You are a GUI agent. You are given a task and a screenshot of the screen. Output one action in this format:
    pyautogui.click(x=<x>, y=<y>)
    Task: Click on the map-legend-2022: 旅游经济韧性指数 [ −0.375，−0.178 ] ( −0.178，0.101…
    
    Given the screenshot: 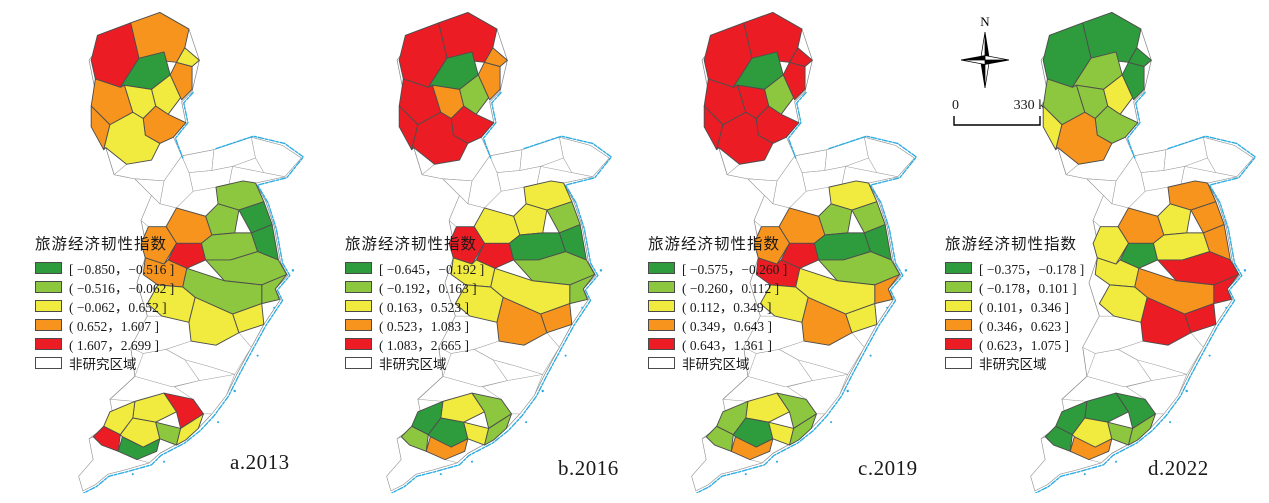 What is the action you would take?
    pyautogui.click(x=1034, y=302)
    